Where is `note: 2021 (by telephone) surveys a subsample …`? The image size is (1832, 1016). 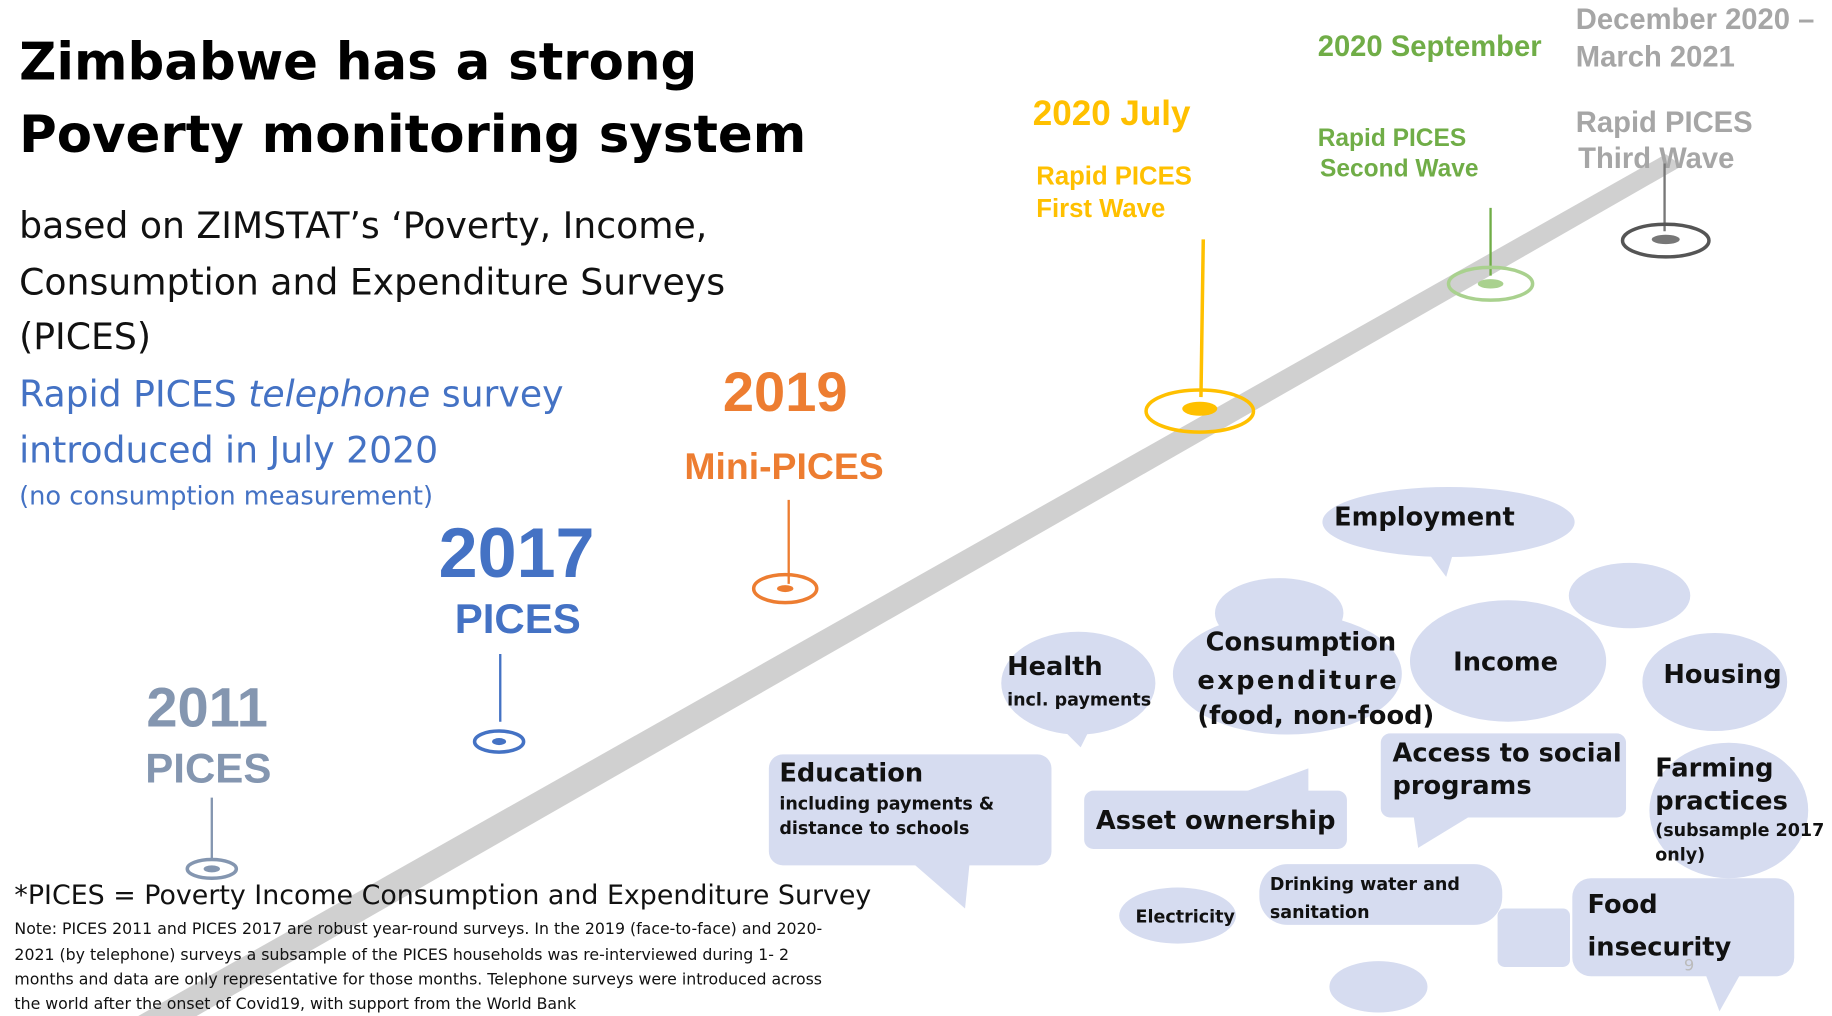
note: 2021 (by telephone) surveys a subsample … is located at coordinates (401, 954).